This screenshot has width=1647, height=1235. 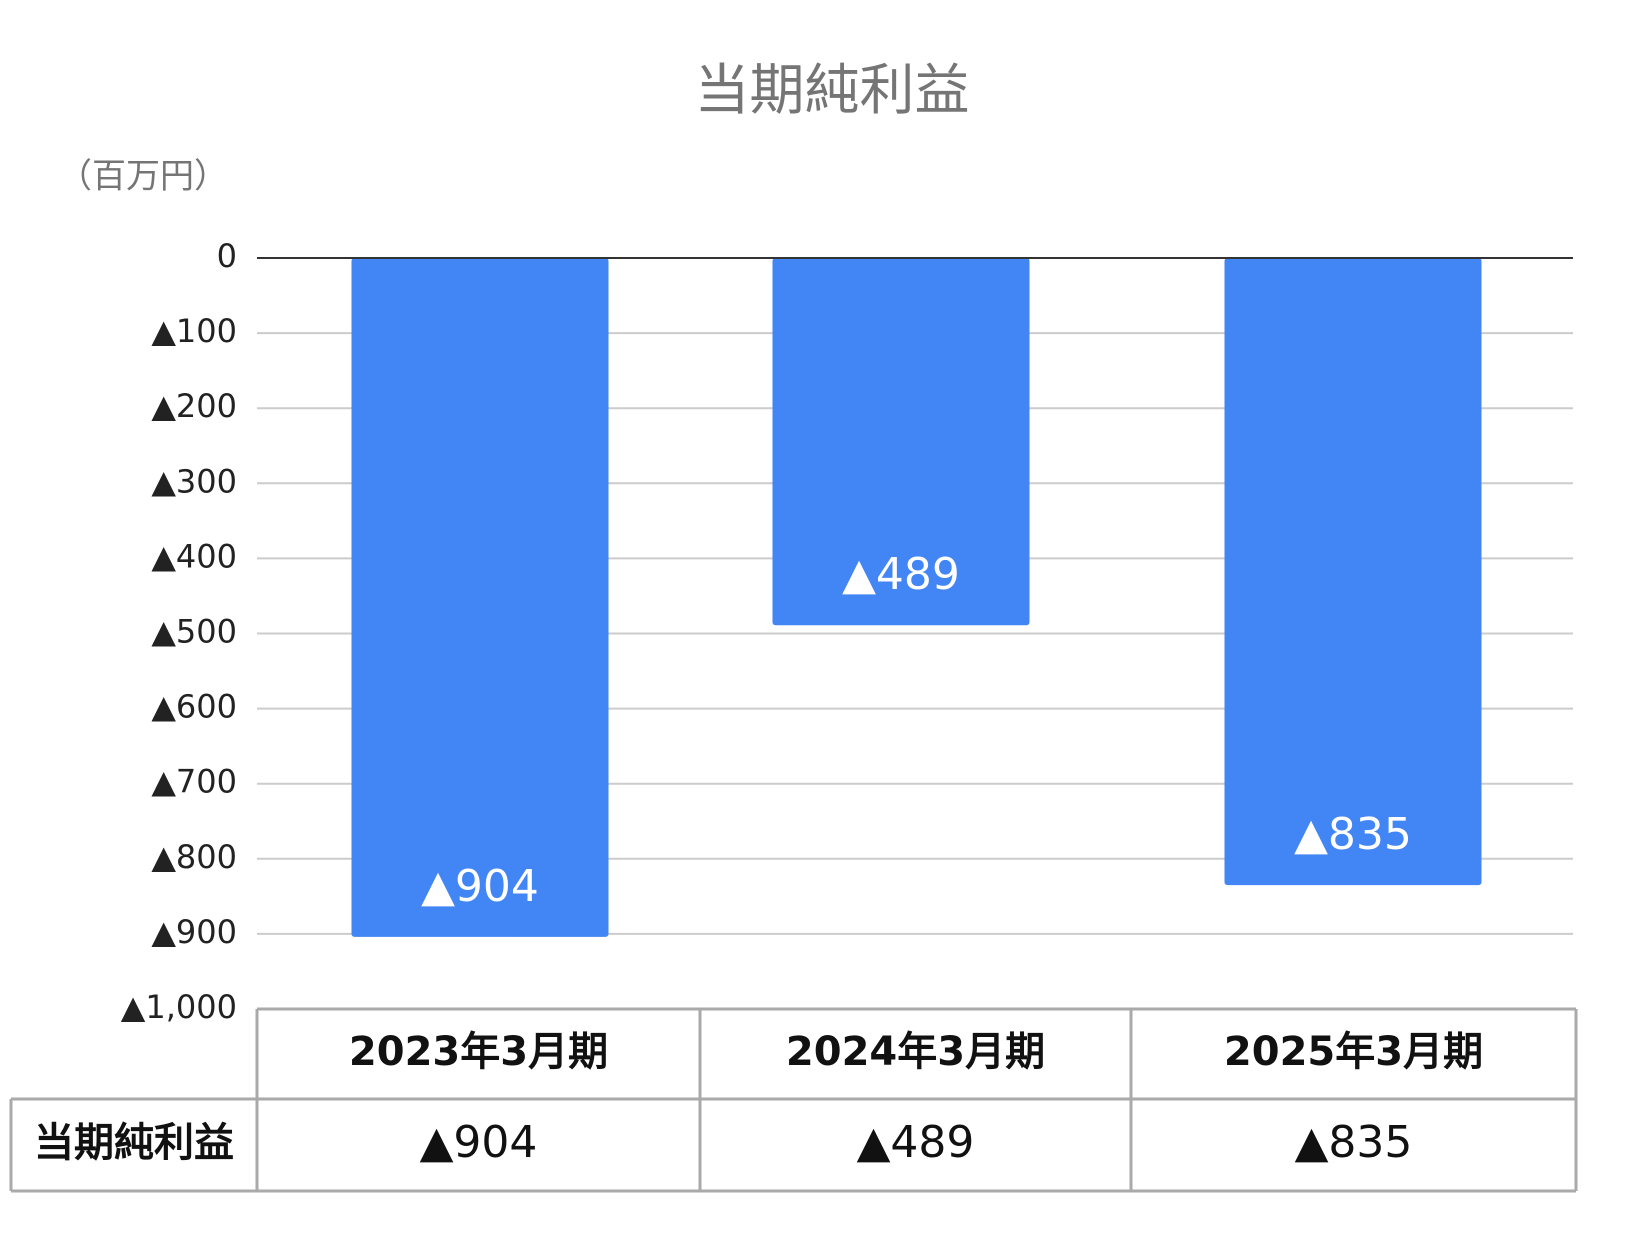 What do you see at coordinates (915, 1052) in the screenshot?
I see `table-header: 2024年3月期` at bounding box center [915, 1052].